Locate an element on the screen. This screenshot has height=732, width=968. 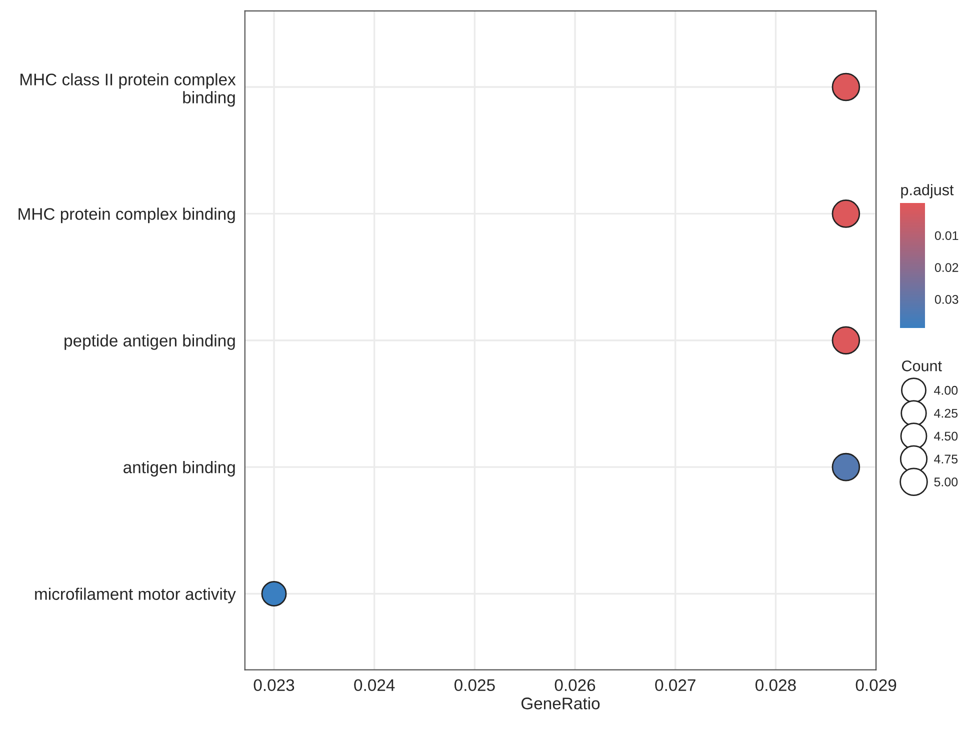
x-tick-label: 0.024 is located at coordinates (374, 685).